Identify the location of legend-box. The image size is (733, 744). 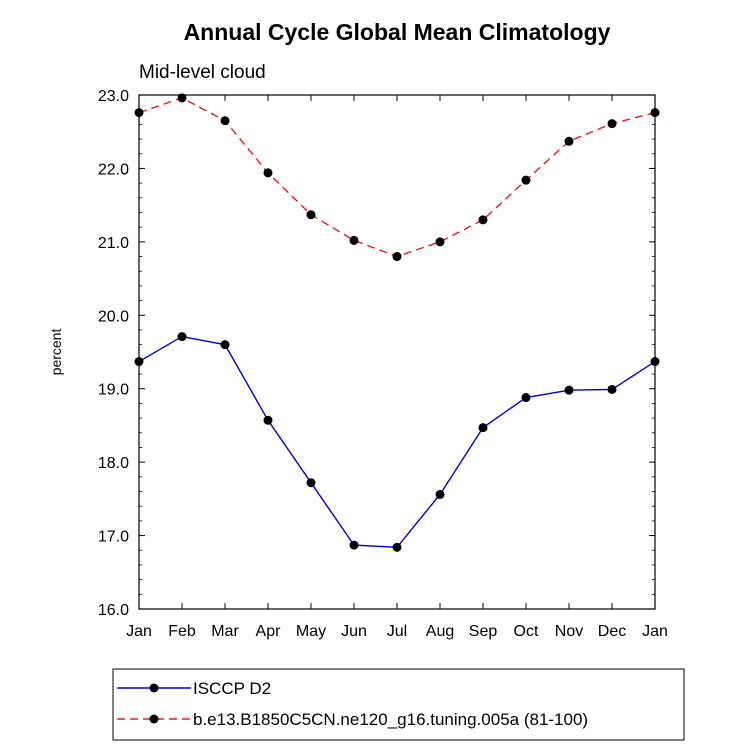
(398, 704).